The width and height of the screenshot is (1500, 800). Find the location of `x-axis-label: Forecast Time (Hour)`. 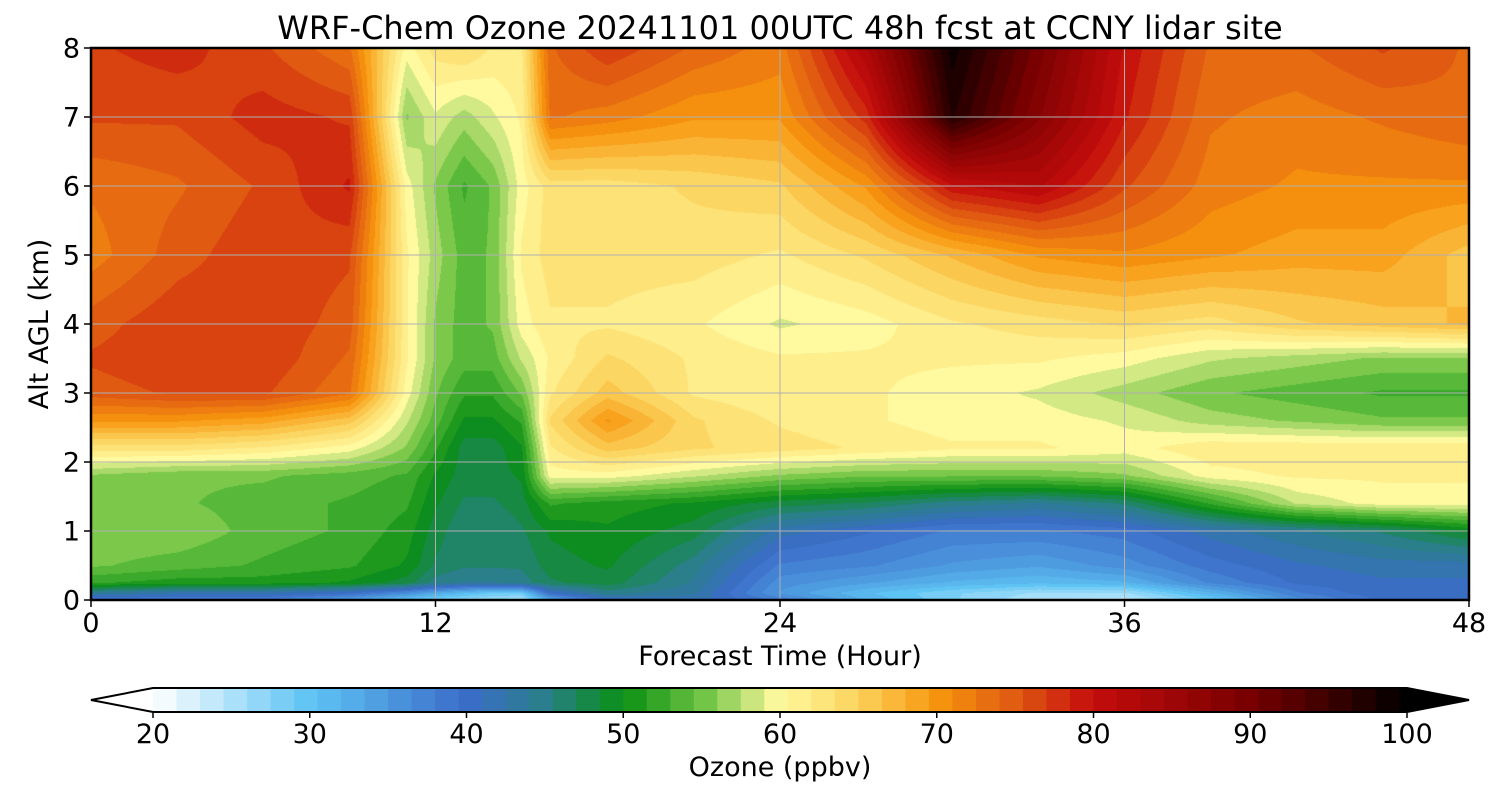

x-axis-label: Forecast Time (Hour) is located at coordinates (780, 656).